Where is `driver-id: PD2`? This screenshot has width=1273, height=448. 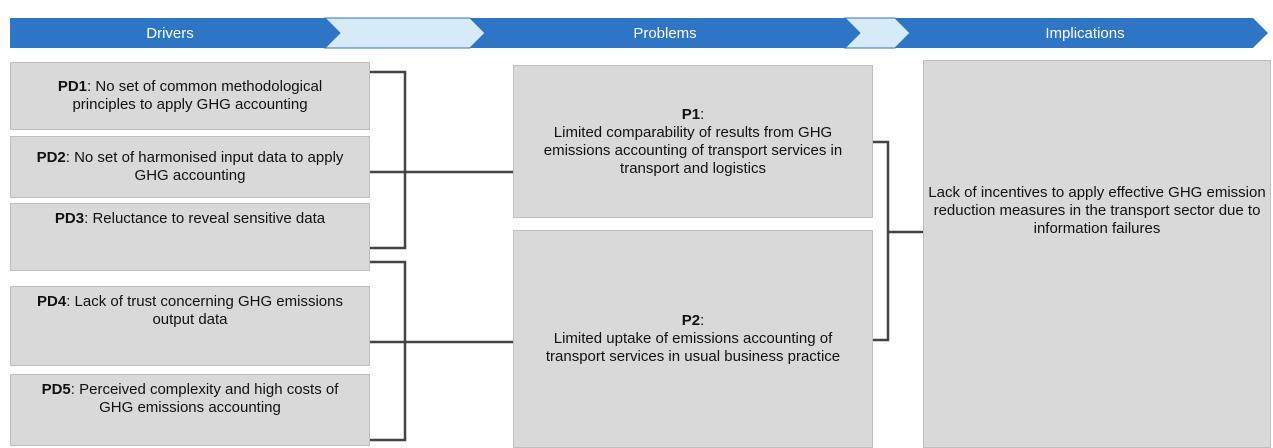 driver-id: PD2 is located at coordinates (51, 157).